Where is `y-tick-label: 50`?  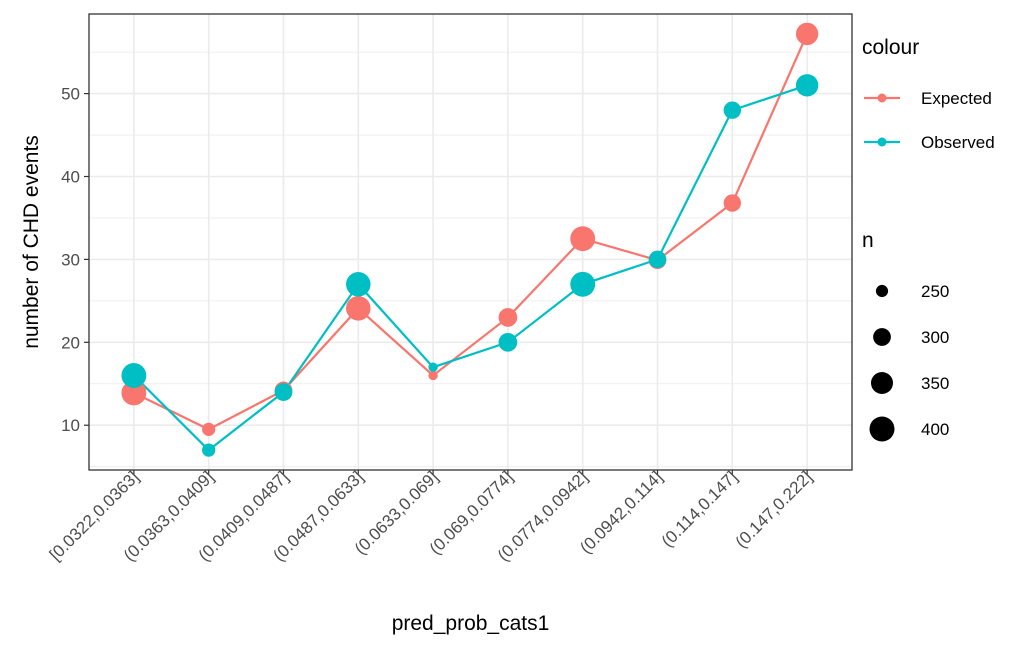 y-tick-label: 50 is located at coordinates (70, 94).